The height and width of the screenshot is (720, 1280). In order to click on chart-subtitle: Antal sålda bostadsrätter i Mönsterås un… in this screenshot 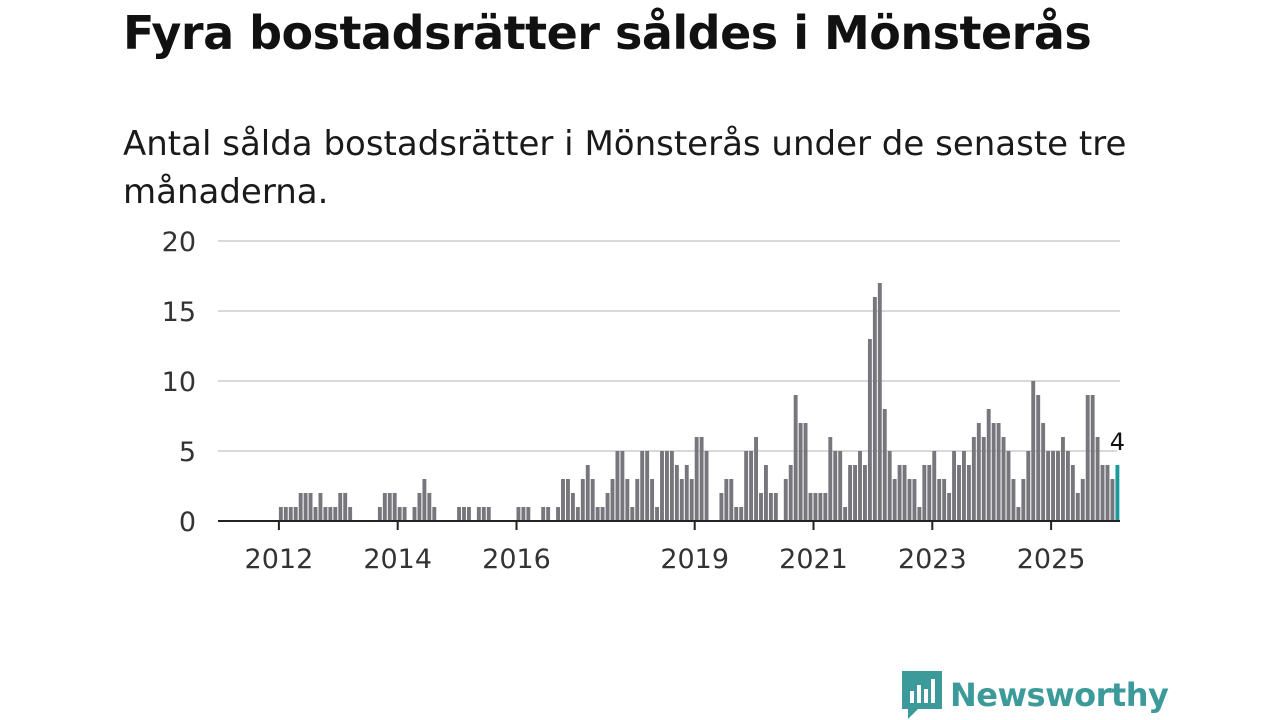, I will do `click(625, 168)`.